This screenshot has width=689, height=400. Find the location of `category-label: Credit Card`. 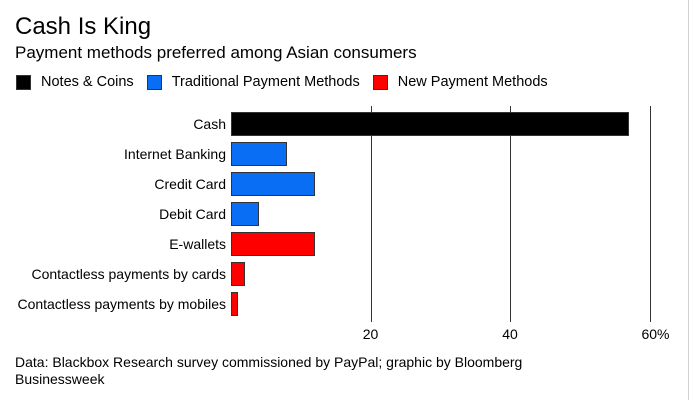

category-label: Credit Card is located at coordinates (190, 184).